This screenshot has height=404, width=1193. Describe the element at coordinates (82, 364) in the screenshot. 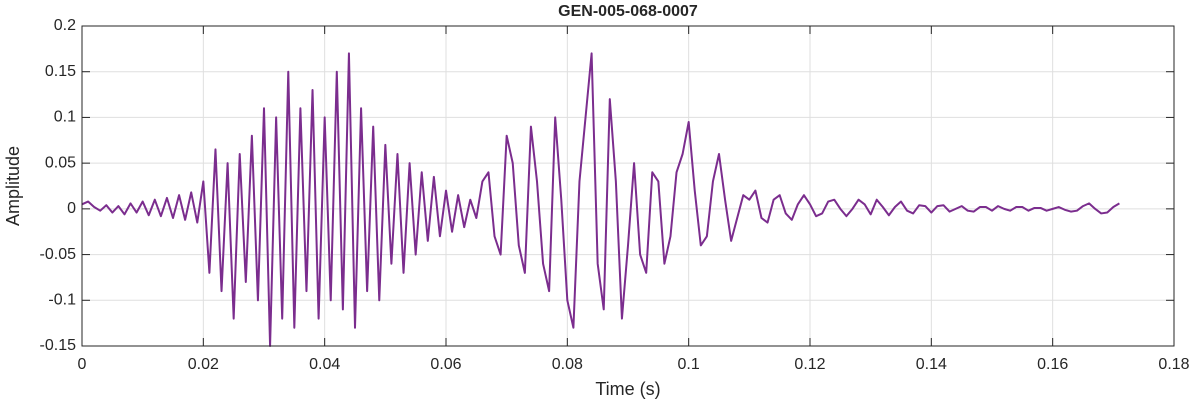

I see `x-tick-label: 0` at that location.